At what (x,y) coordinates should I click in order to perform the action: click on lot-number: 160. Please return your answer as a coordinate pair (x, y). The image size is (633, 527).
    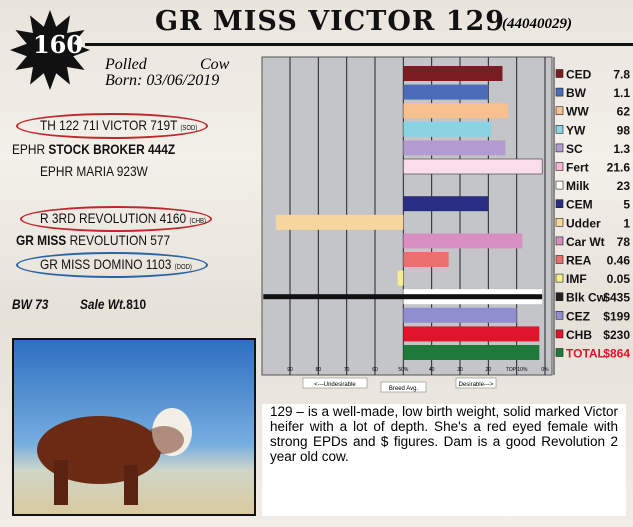
    Looking at the image, I should click on (58, 44).